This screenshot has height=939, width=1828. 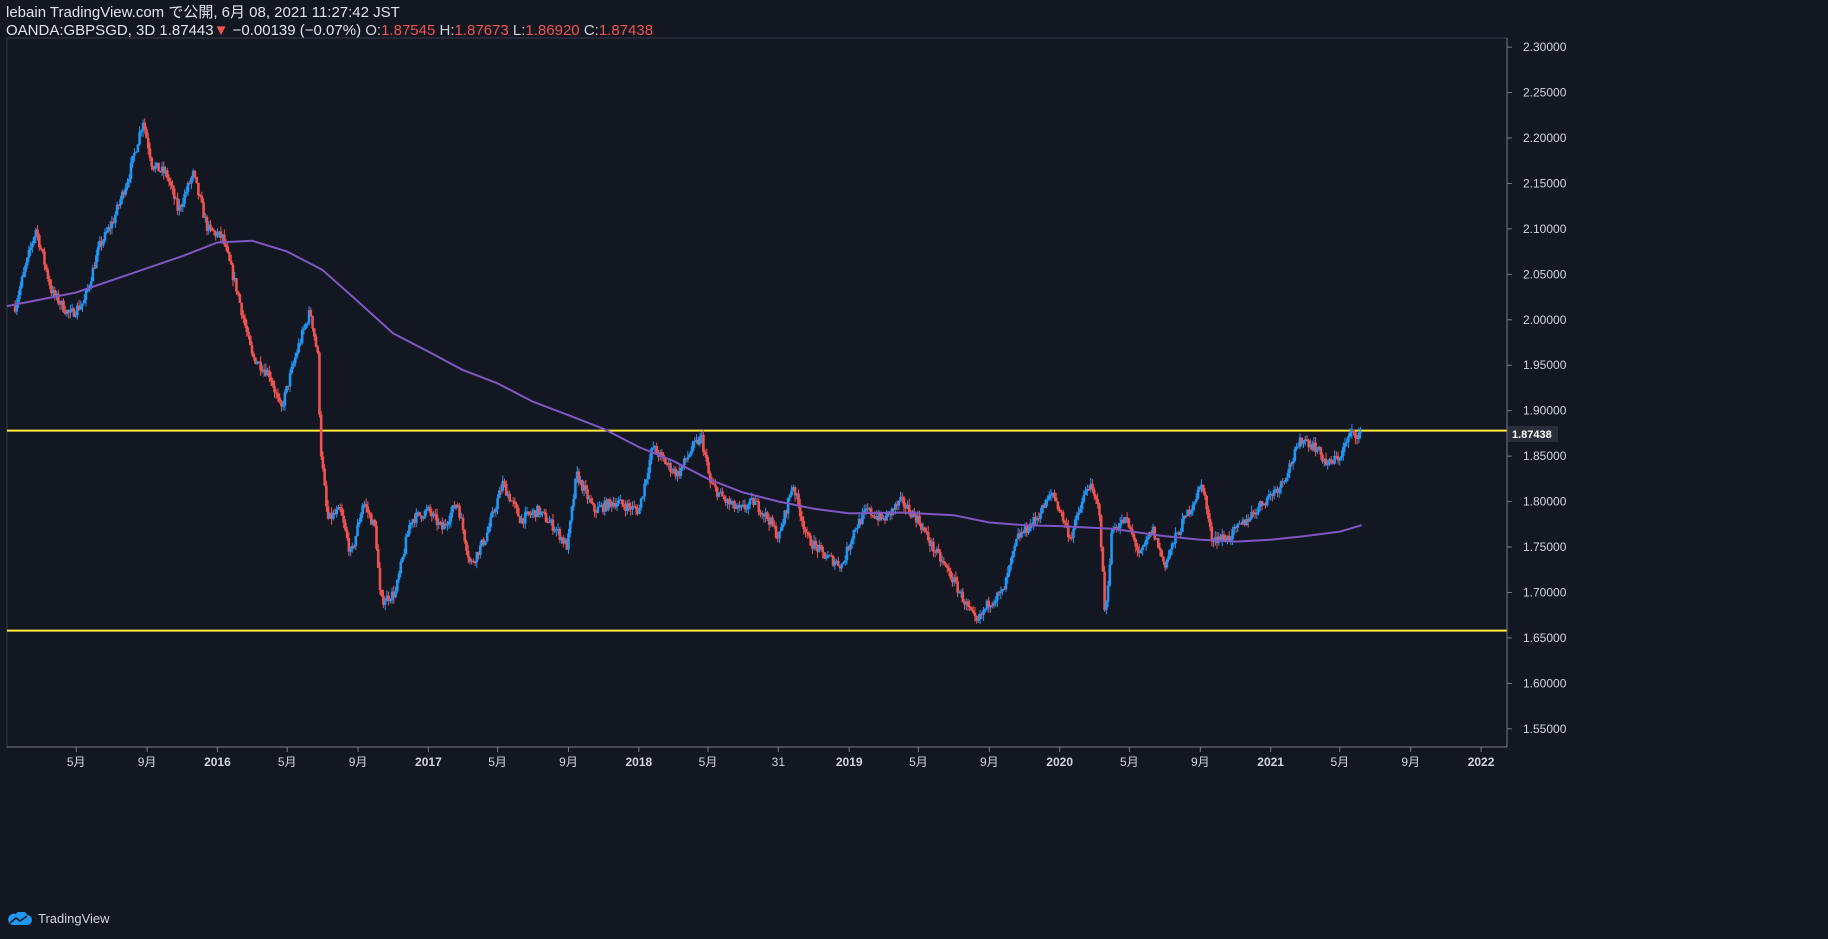 What do you see at coordinates (591, 30) in the screenshot?
I see `close-label: C:` at bounding box center [591, 30].